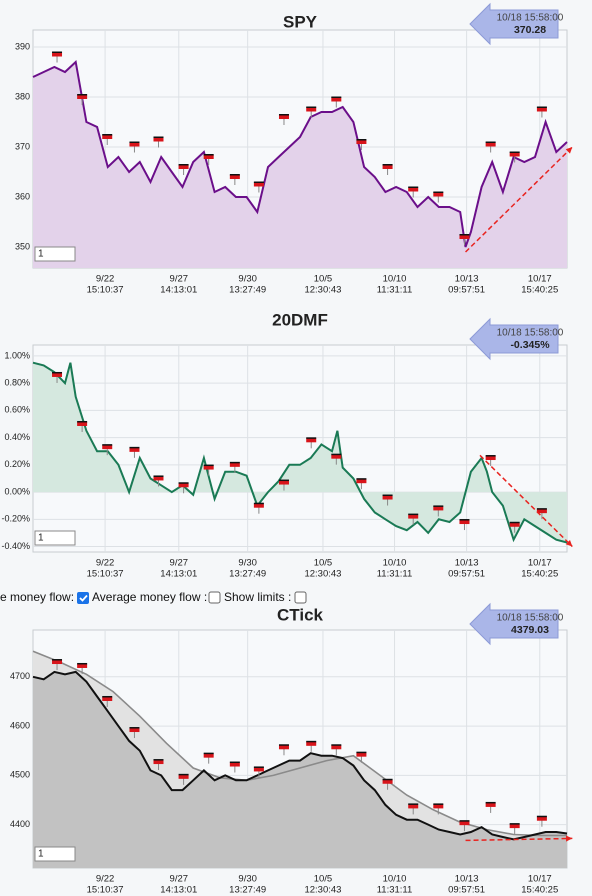  What do you see at coordinates (178, 890) in the screenshot?
I see `x-tick-label: 14:13:01` at bounding box center [178, 890].